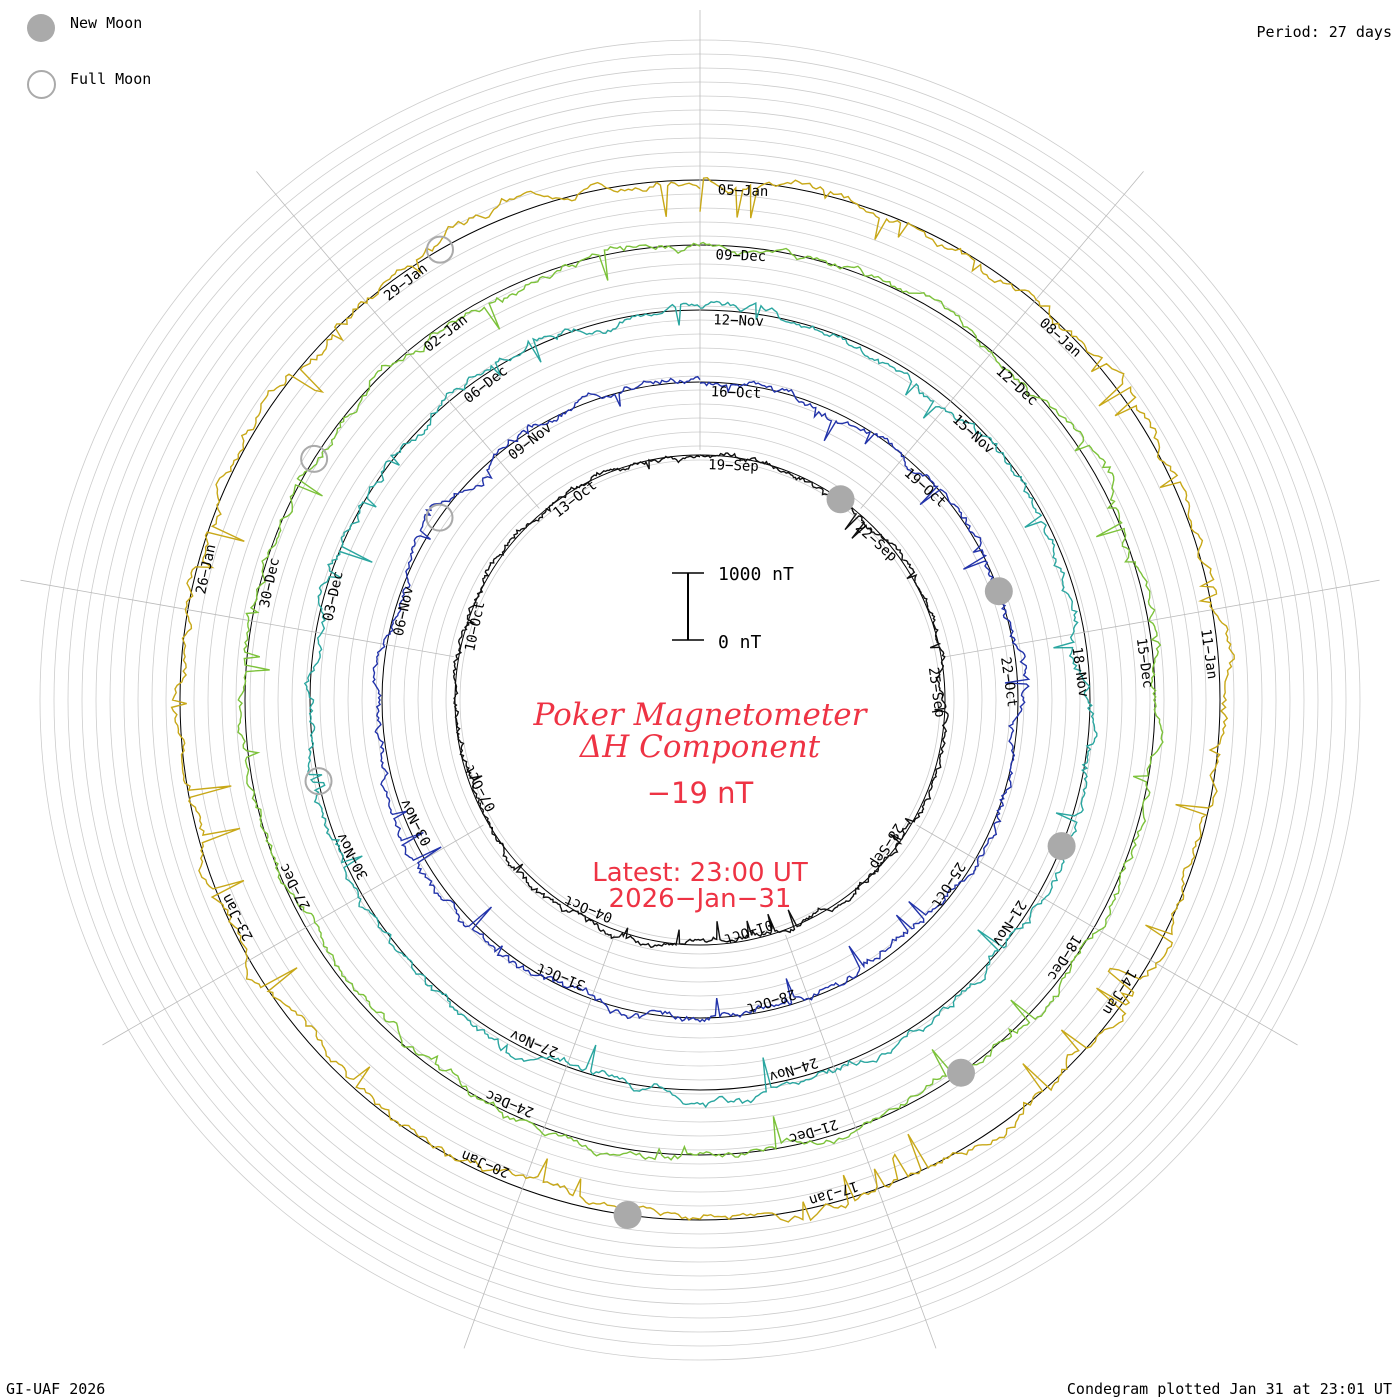 The height and width of the screenshot is (1400, 1400). Describe the element at coordinates (743, 191) in the screenshot. I see `date-label: 05−Jan` at that location.